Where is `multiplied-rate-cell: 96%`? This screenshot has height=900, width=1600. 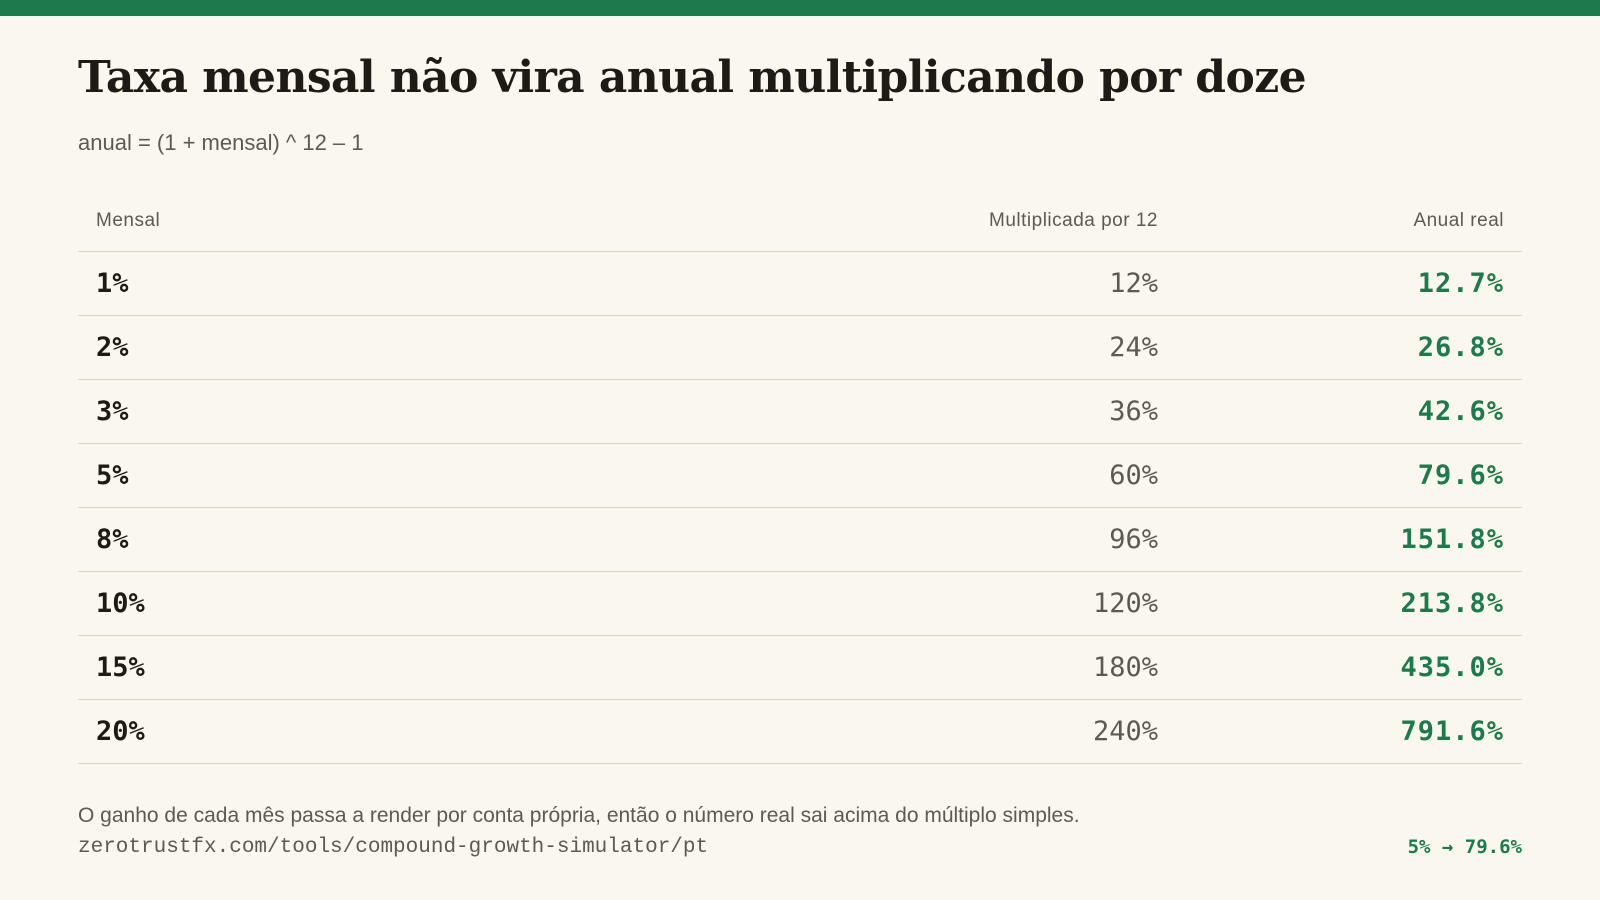 multiplied-rate-cell: 96% is located at coordinates (1133, 539).